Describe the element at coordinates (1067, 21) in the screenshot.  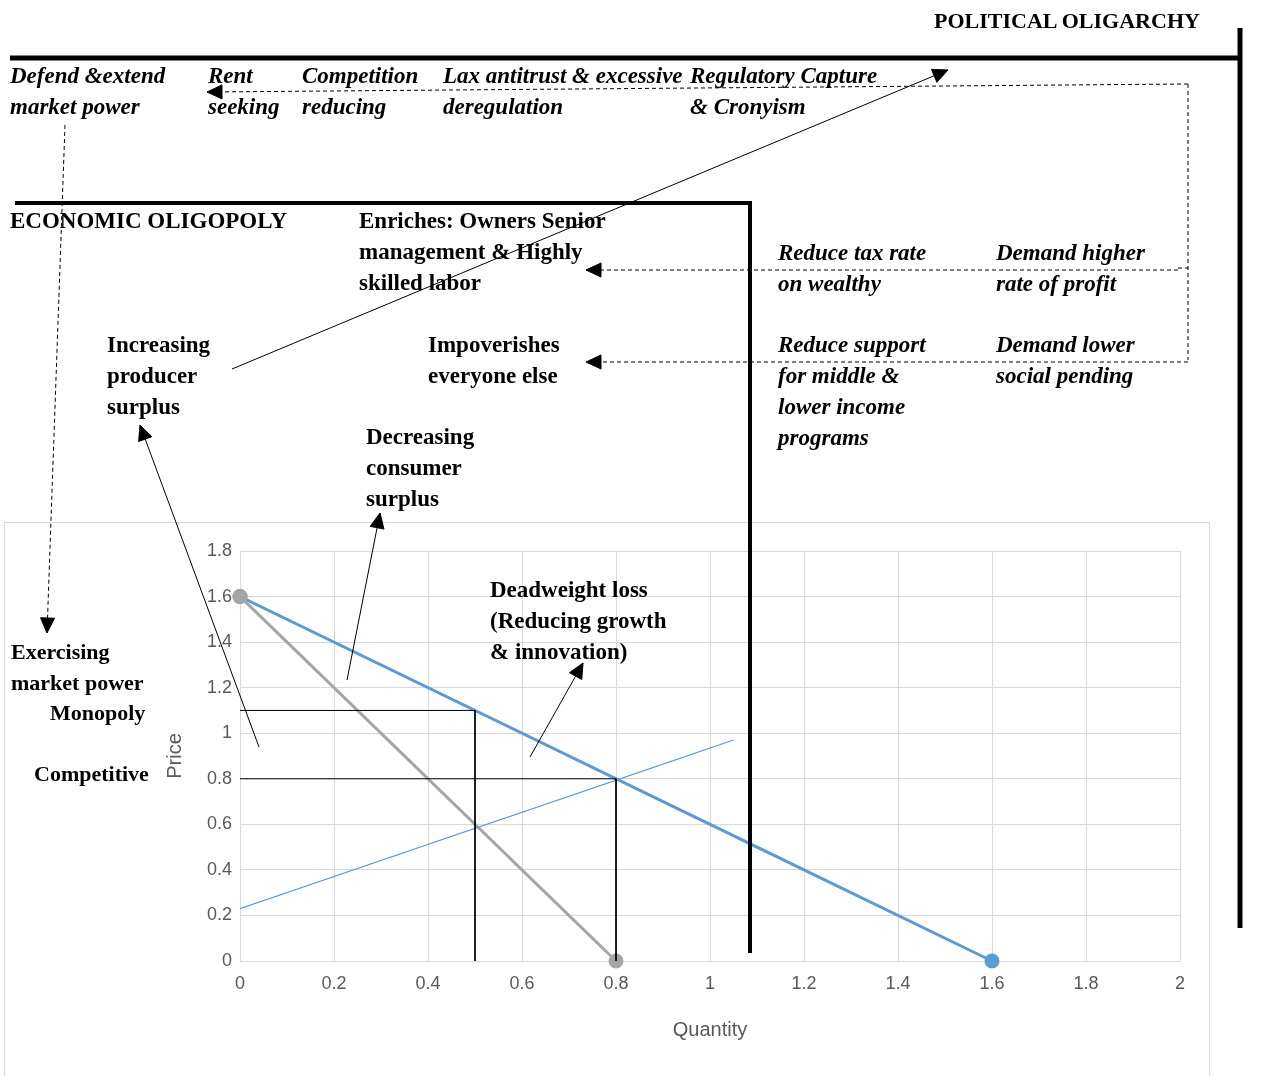
I see `text: POLITICAL OLIGARCHY` at that location.